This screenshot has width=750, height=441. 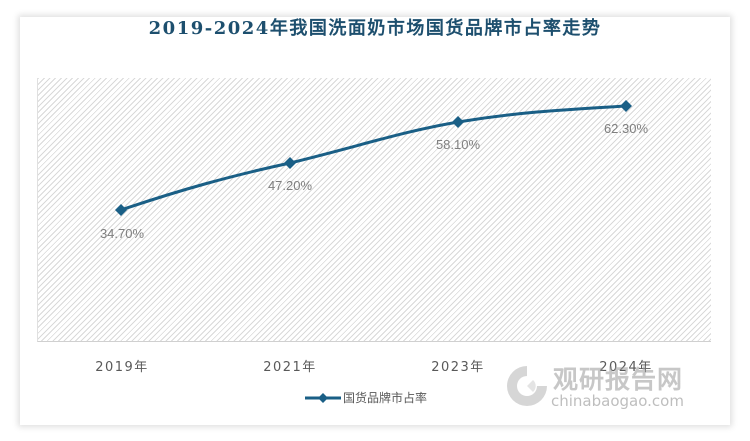 I want to click on watermark-logo-icon, so click(x=527, y=386).